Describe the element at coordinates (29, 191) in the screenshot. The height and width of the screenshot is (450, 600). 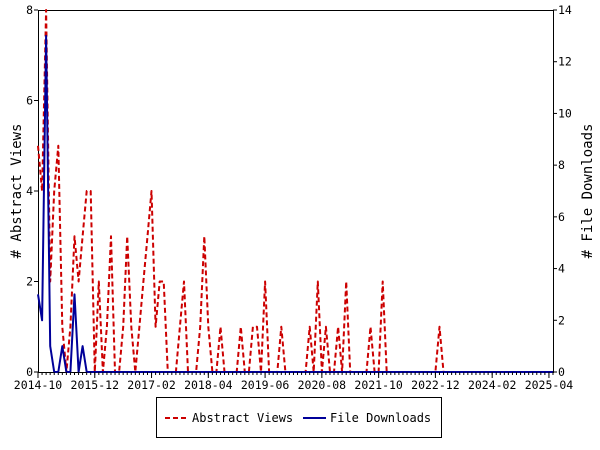
I see `y-left-tick-label: 4` at that location.